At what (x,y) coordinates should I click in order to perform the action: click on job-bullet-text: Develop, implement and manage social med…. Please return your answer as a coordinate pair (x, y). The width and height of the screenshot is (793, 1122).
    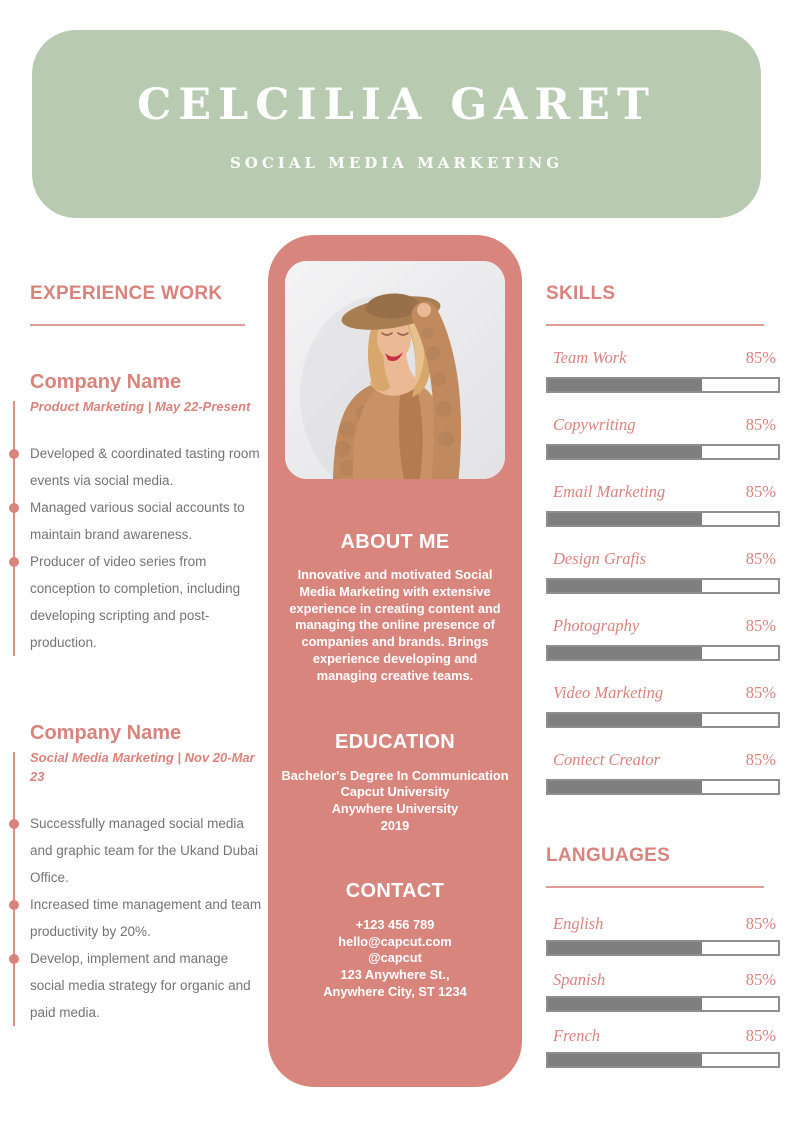
    Looking at the image, I should click on (140, 985).